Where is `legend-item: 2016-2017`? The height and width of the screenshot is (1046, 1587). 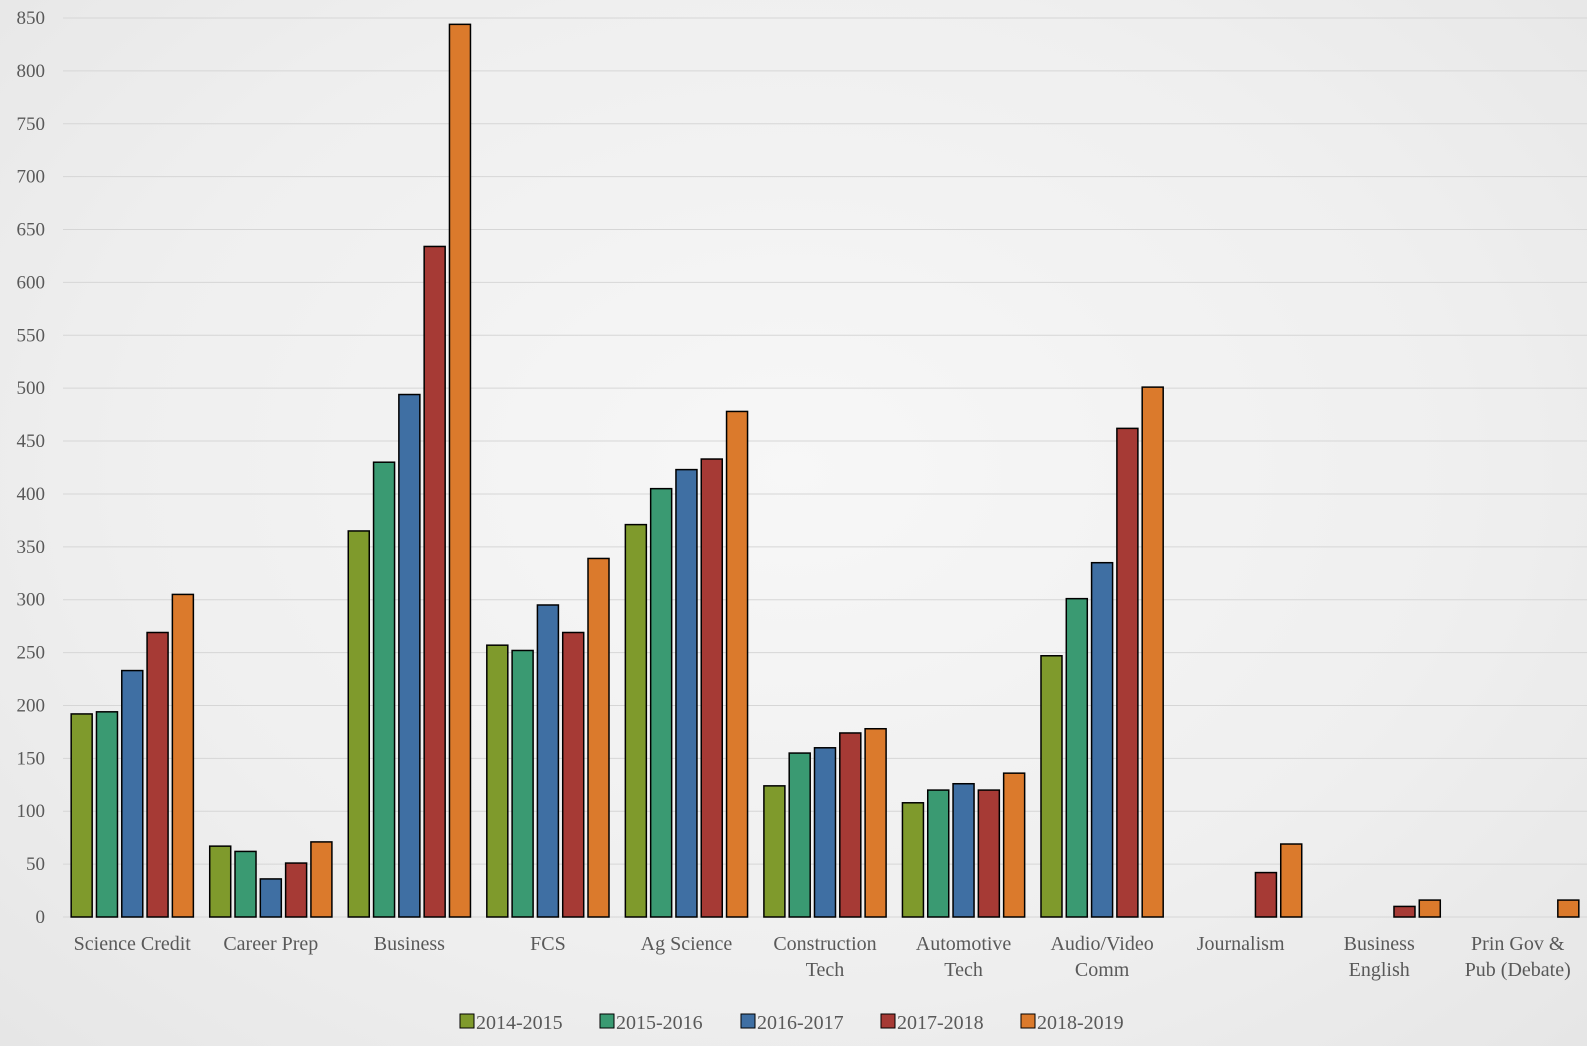 legend-item: 2016-2017 is located at coordinates (792, 1023).